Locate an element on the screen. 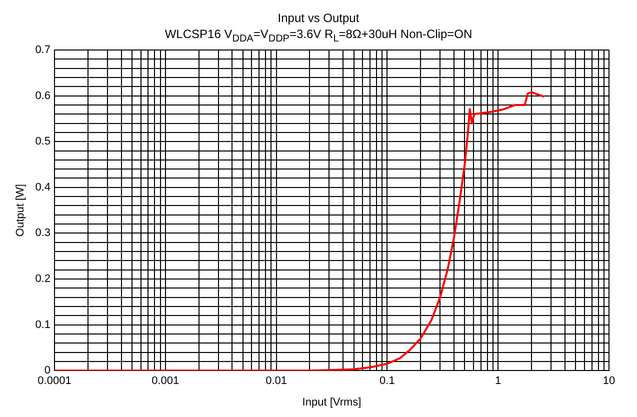  y-tick-label: 0.4 is located at coordinates (42, 187).